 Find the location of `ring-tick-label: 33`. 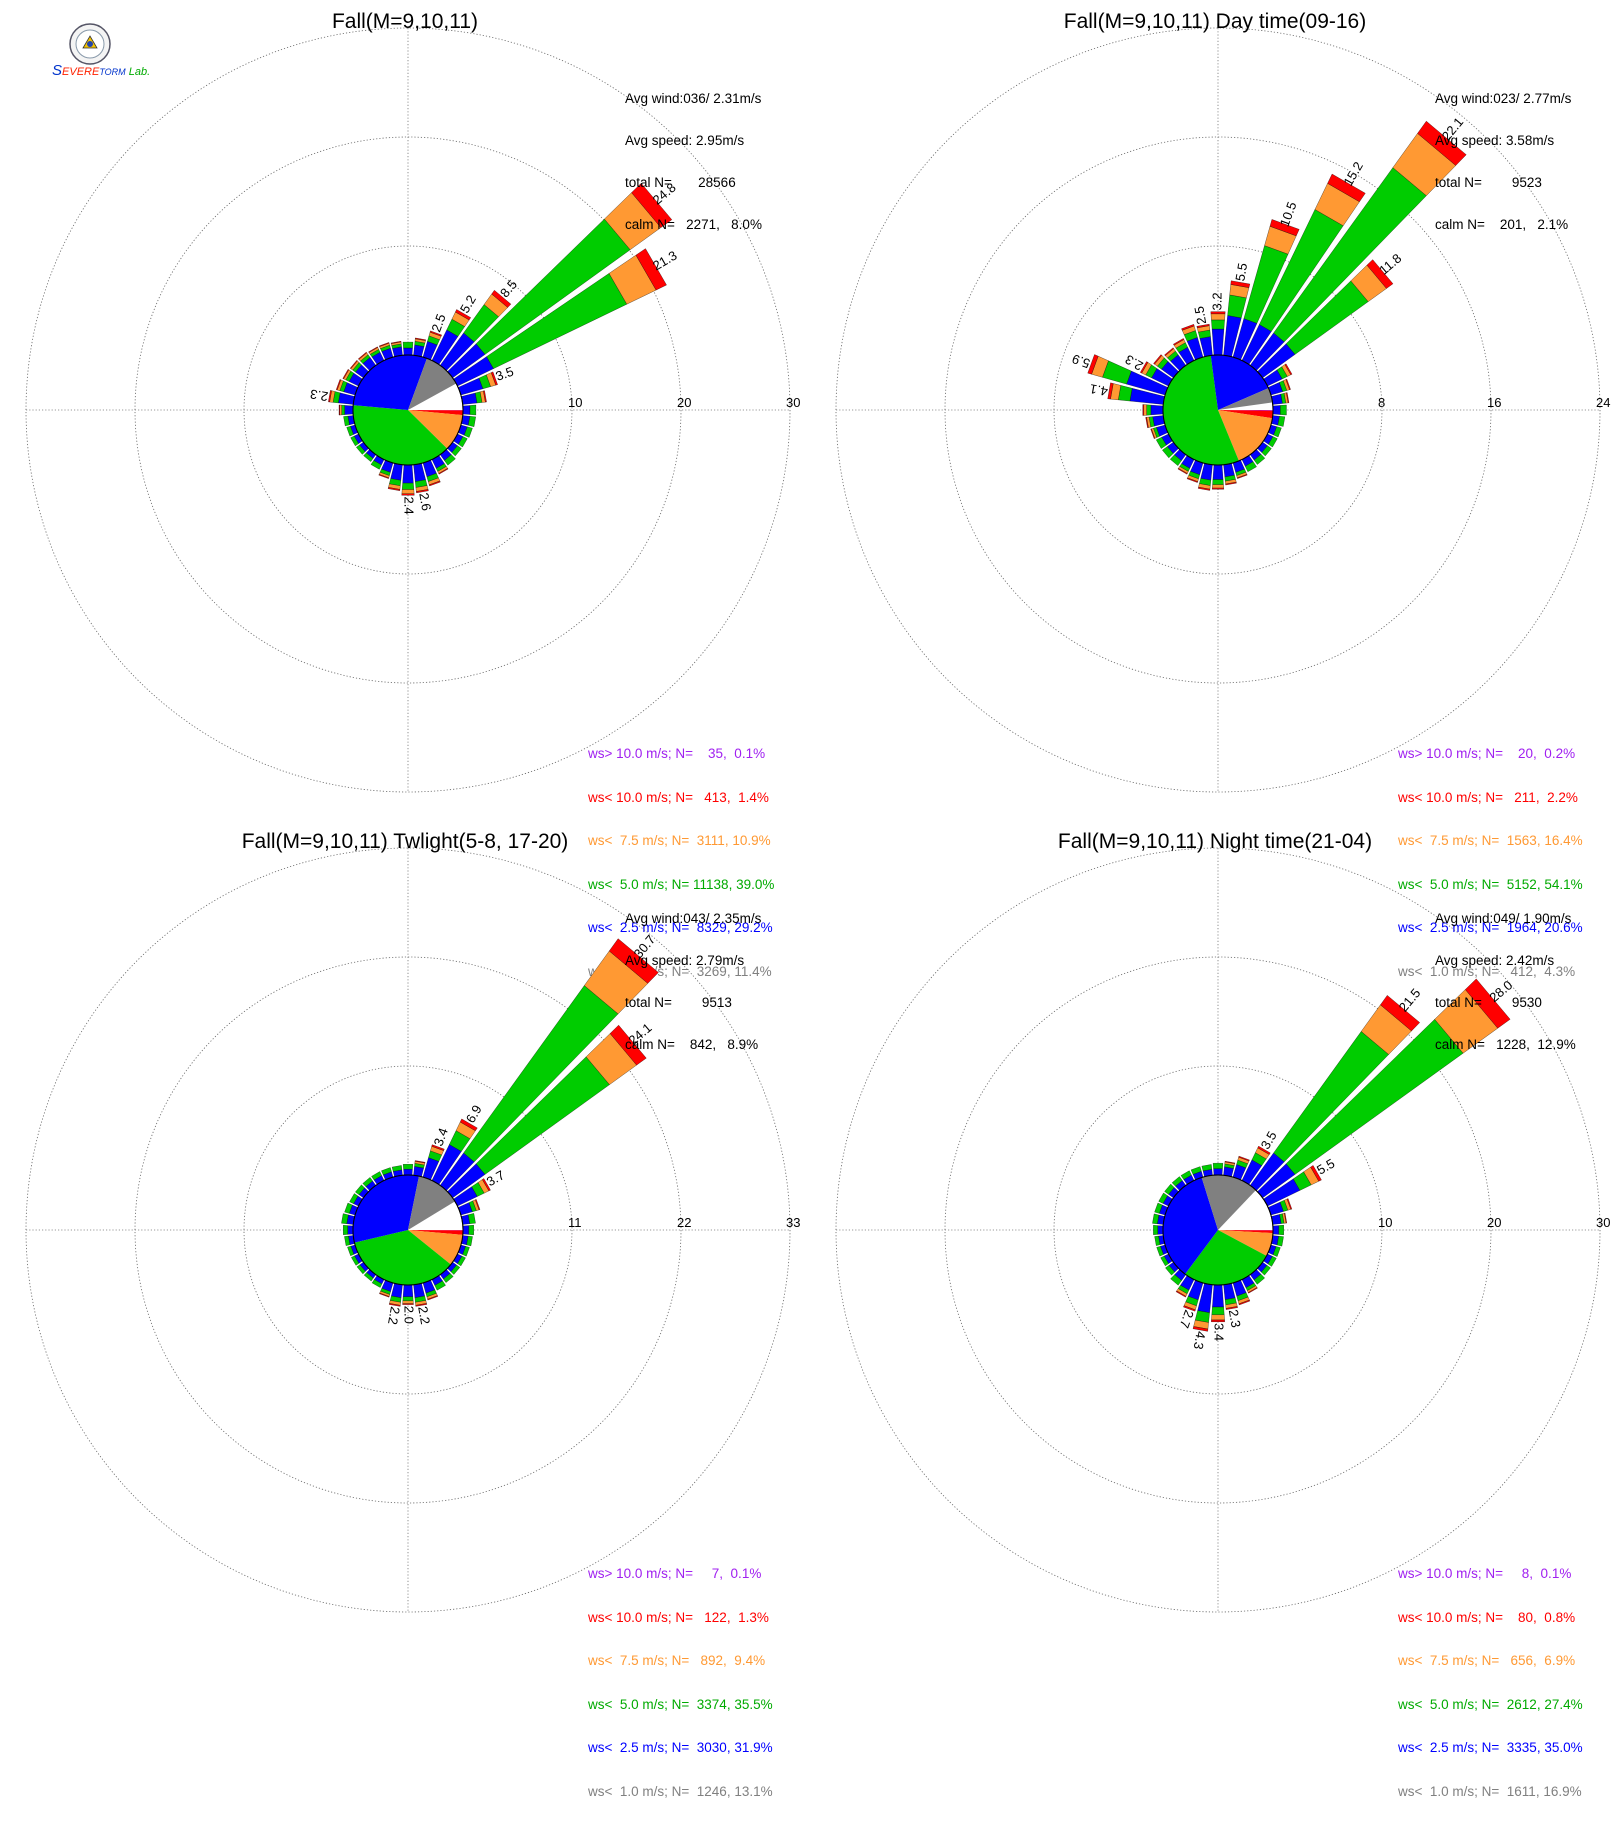

ring-tick-label: 33 is located at coordinates (793, 1222).